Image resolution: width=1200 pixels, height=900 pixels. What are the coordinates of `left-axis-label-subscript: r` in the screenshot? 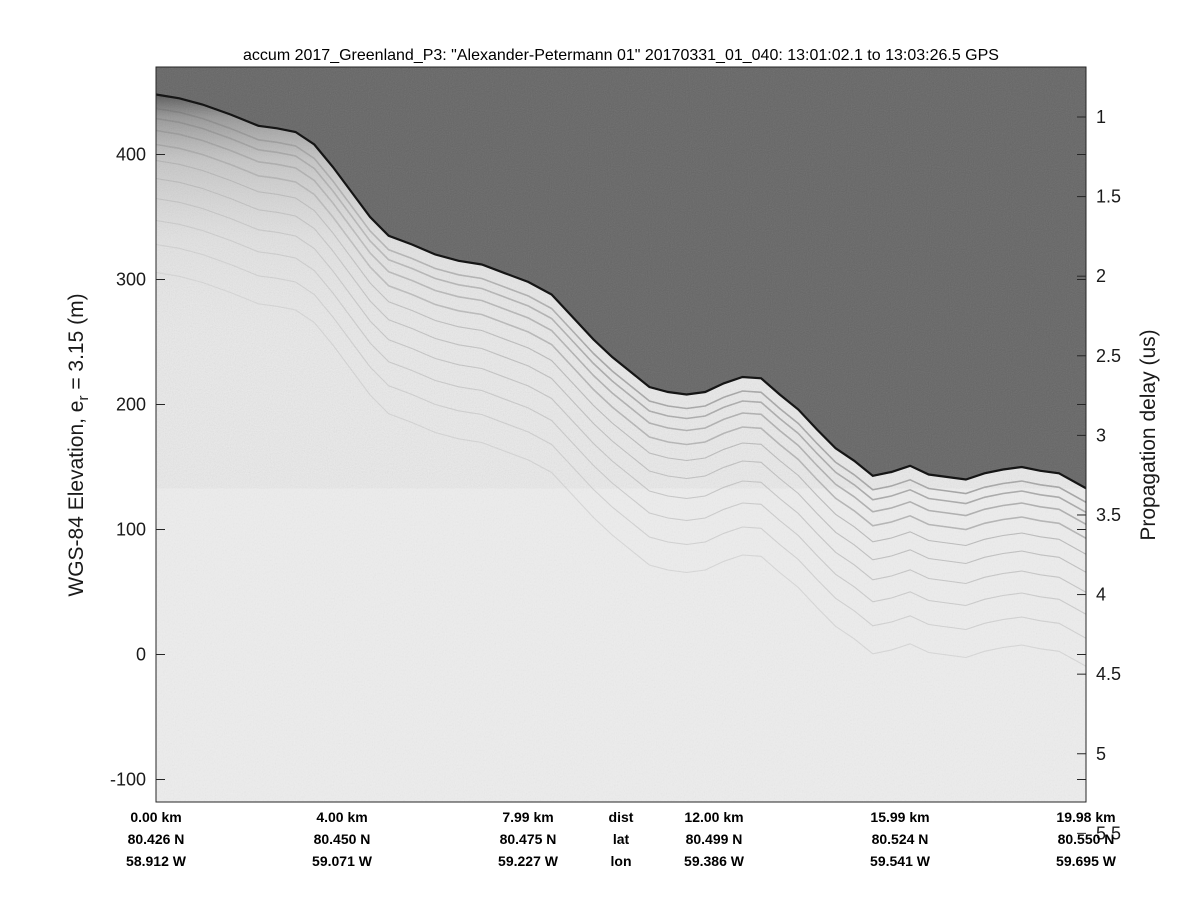 It's located at (83, 398).